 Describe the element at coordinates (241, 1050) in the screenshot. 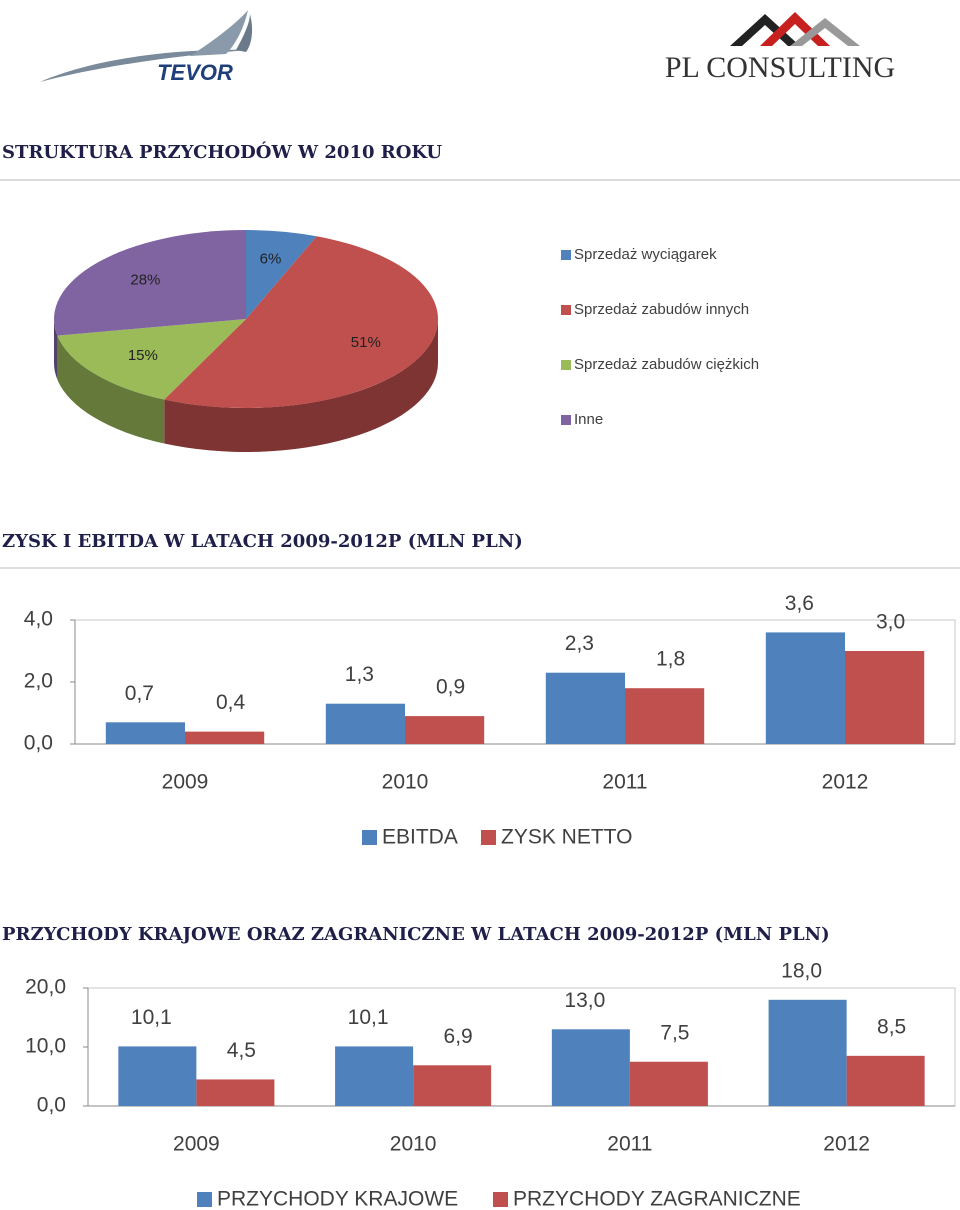

I see `data-label: 4,5` at that location.